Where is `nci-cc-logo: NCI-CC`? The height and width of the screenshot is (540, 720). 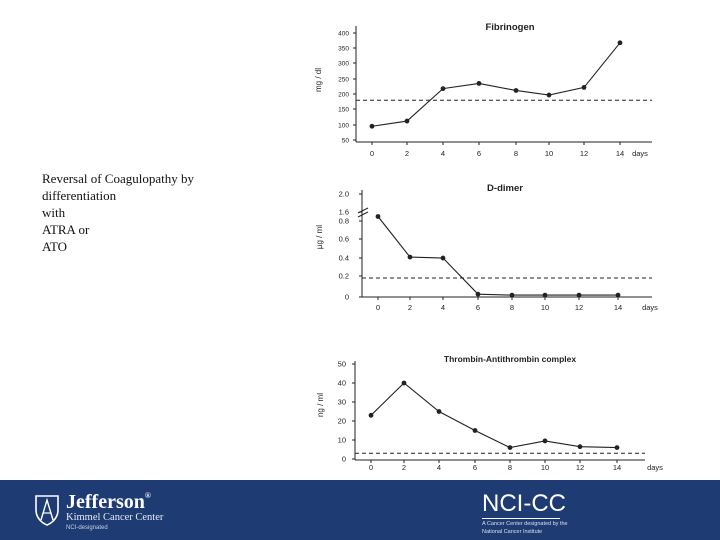 nci-cc-logo: NCI-CC is located at coordinates (524, 503).